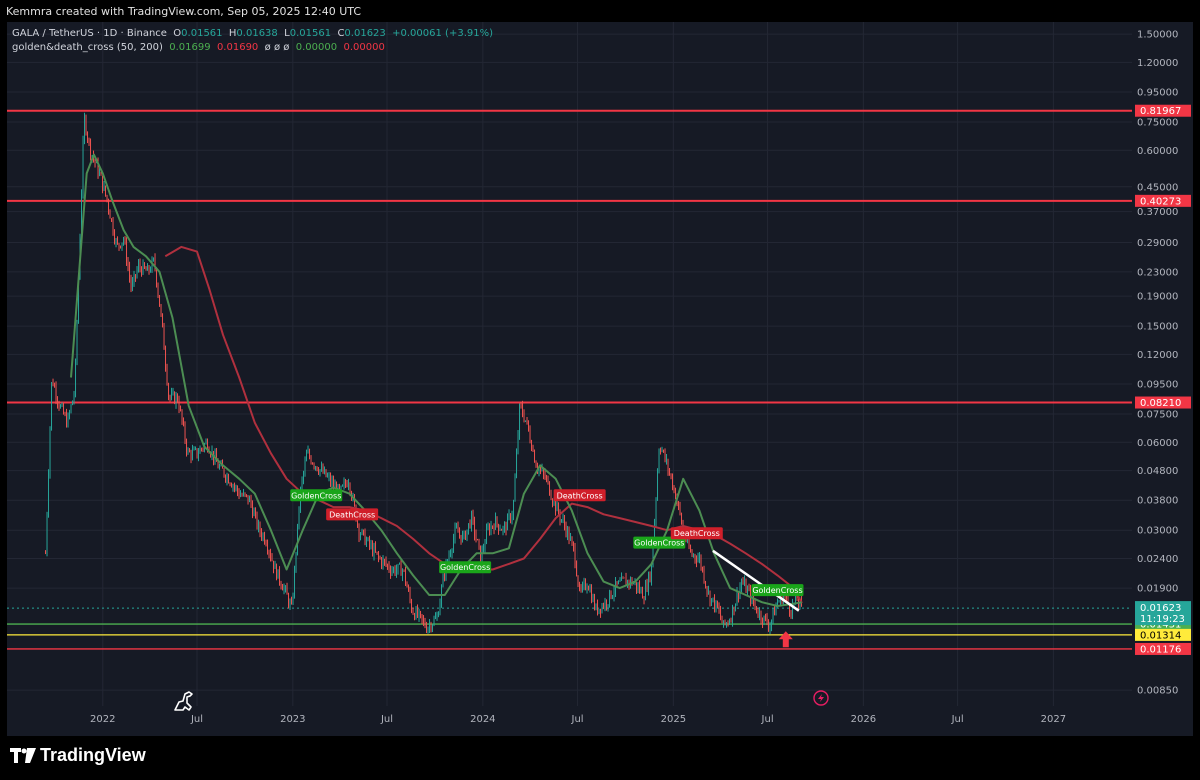  I want to click on legend-c-label: C, so click(341, 33).